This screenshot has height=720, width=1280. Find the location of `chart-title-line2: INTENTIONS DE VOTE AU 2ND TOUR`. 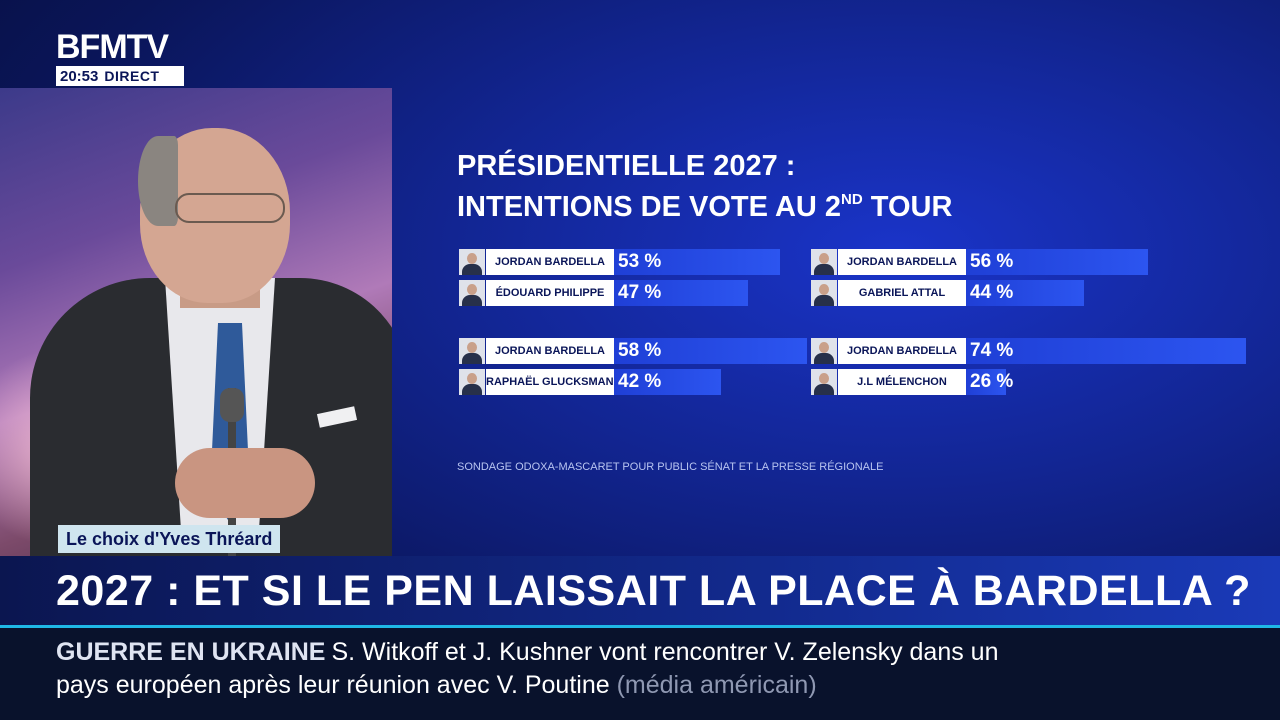

chart-title-line2: INTENTIONS DE VOTE AU 2ND TOUR is located at coordinates (807, 203).